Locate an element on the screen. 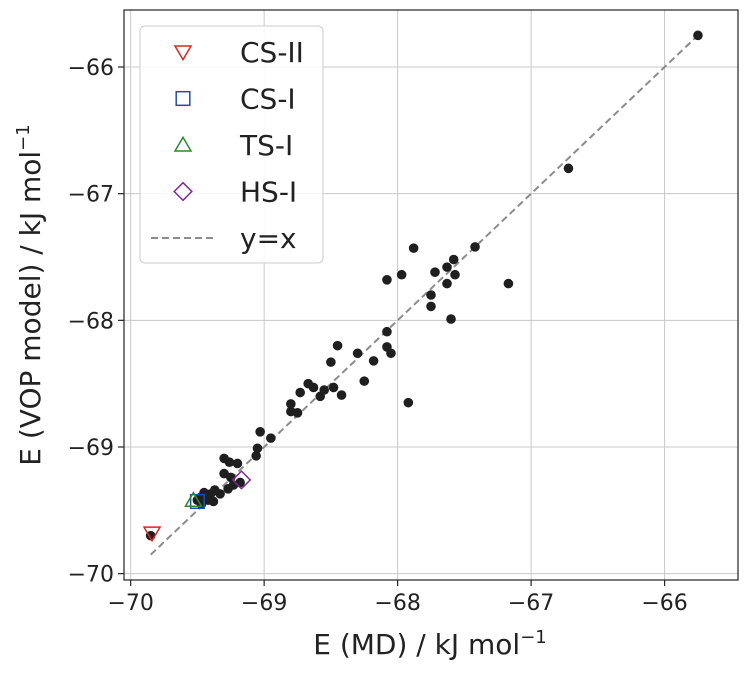 This screenshot has width=751, height=675. x-tick-label: −70 is located at coordinates (130, 603).